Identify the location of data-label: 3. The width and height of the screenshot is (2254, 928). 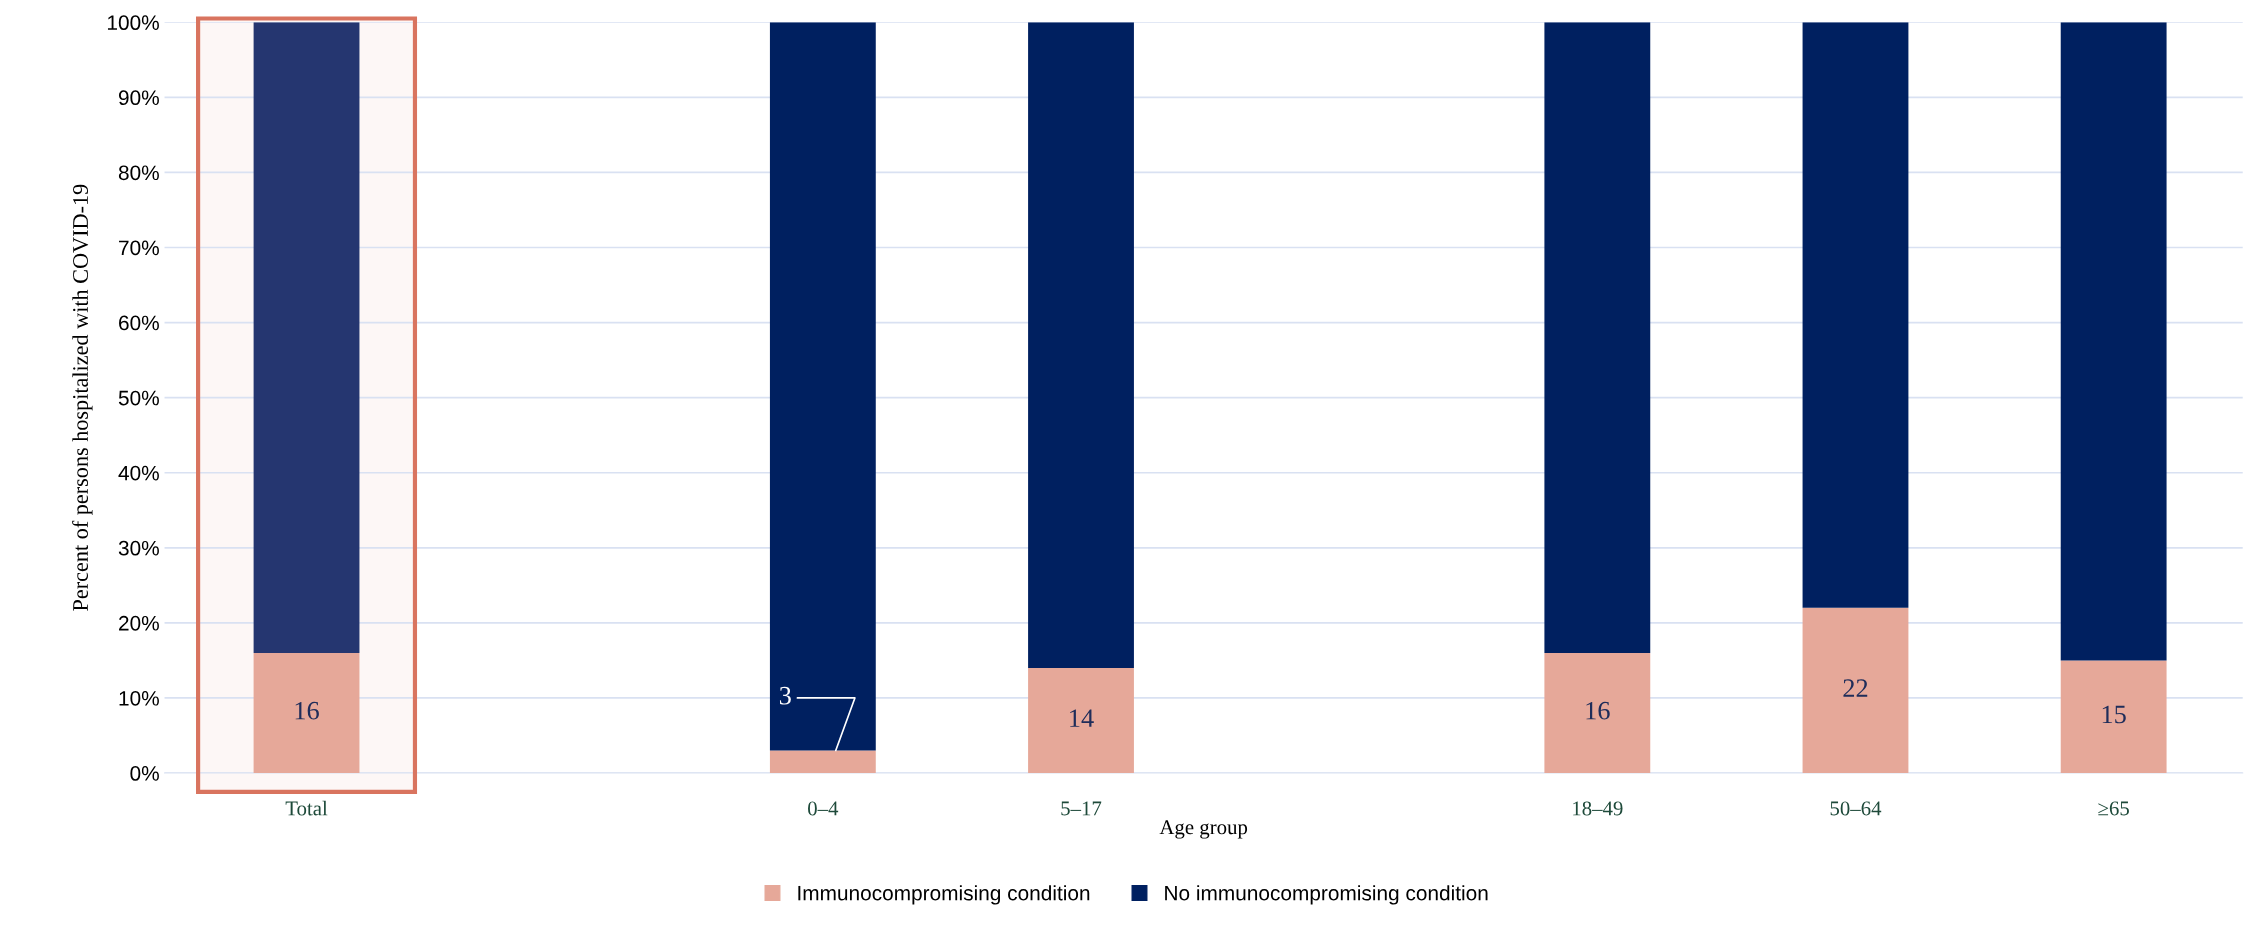
(785, 695).